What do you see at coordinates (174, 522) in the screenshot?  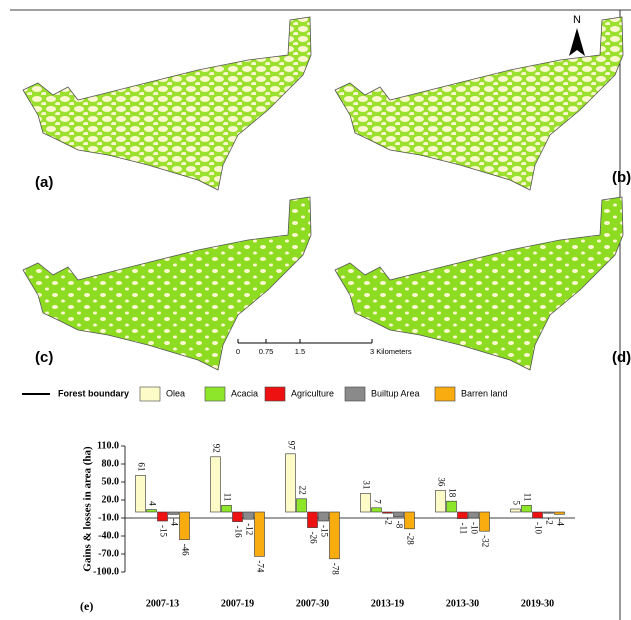 I see `data-label: -4` at bounding box center [174, 522].